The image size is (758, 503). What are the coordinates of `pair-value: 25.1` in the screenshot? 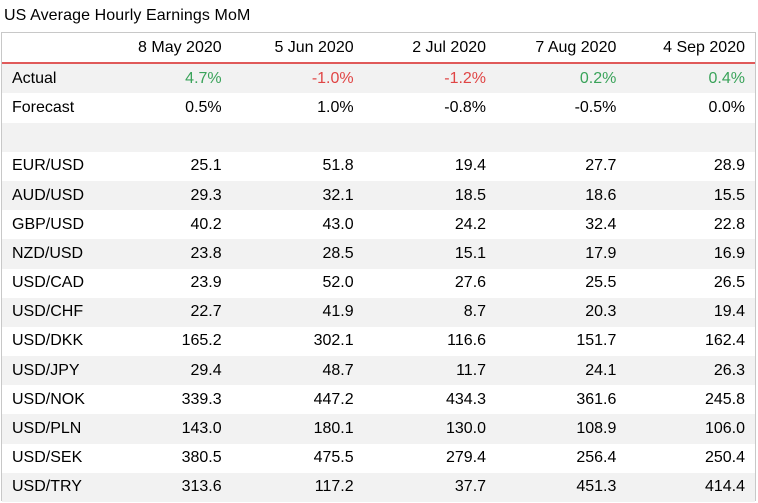 It's located at (206, 166).